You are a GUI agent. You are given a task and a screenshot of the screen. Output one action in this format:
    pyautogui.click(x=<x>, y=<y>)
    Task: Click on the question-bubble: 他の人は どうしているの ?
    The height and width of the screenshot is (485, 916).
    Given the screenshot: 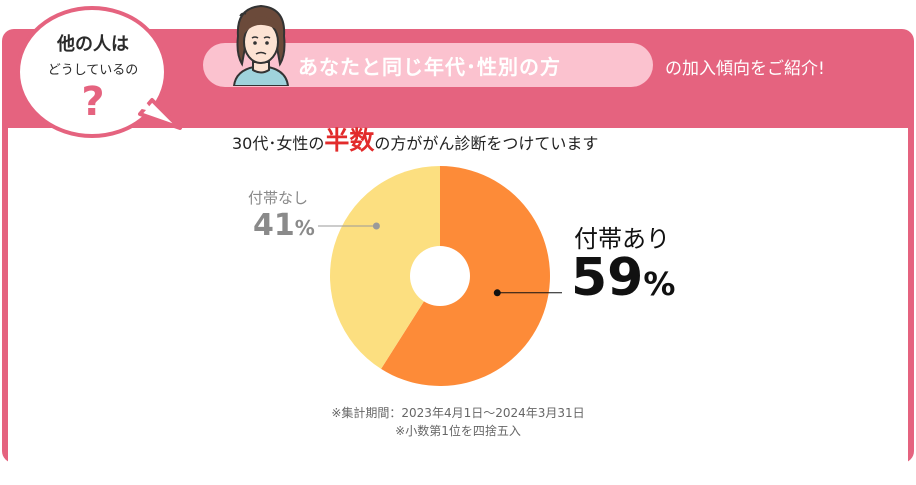 What is the action you would take?
    pyautogui.click(x=98, y=75)
    